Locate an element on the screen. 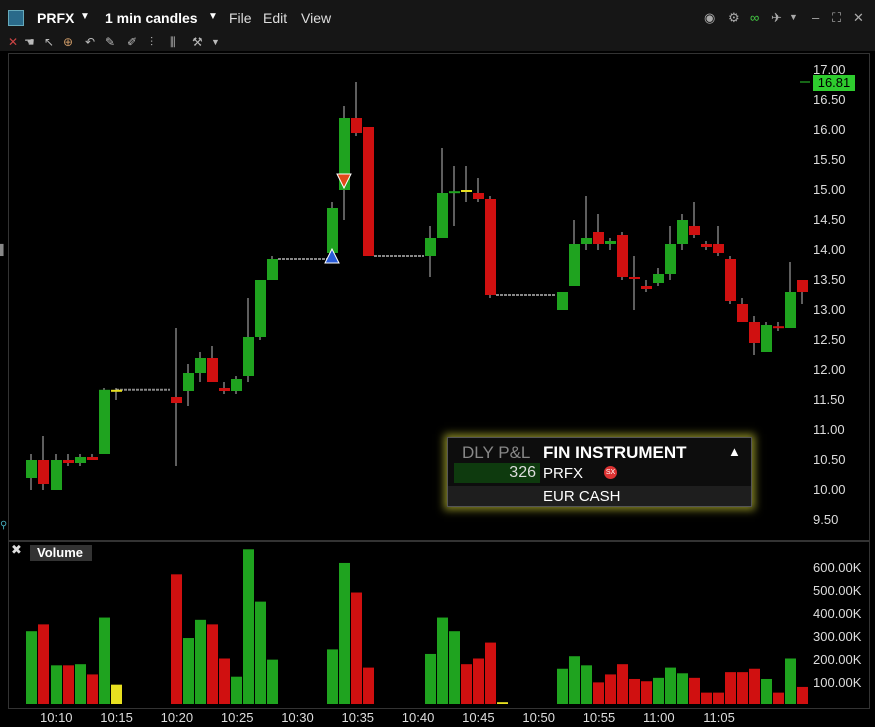 This screenshot has width=875, height=727. volume-axis-label: 600.00K is located at coordinates (837, 567).